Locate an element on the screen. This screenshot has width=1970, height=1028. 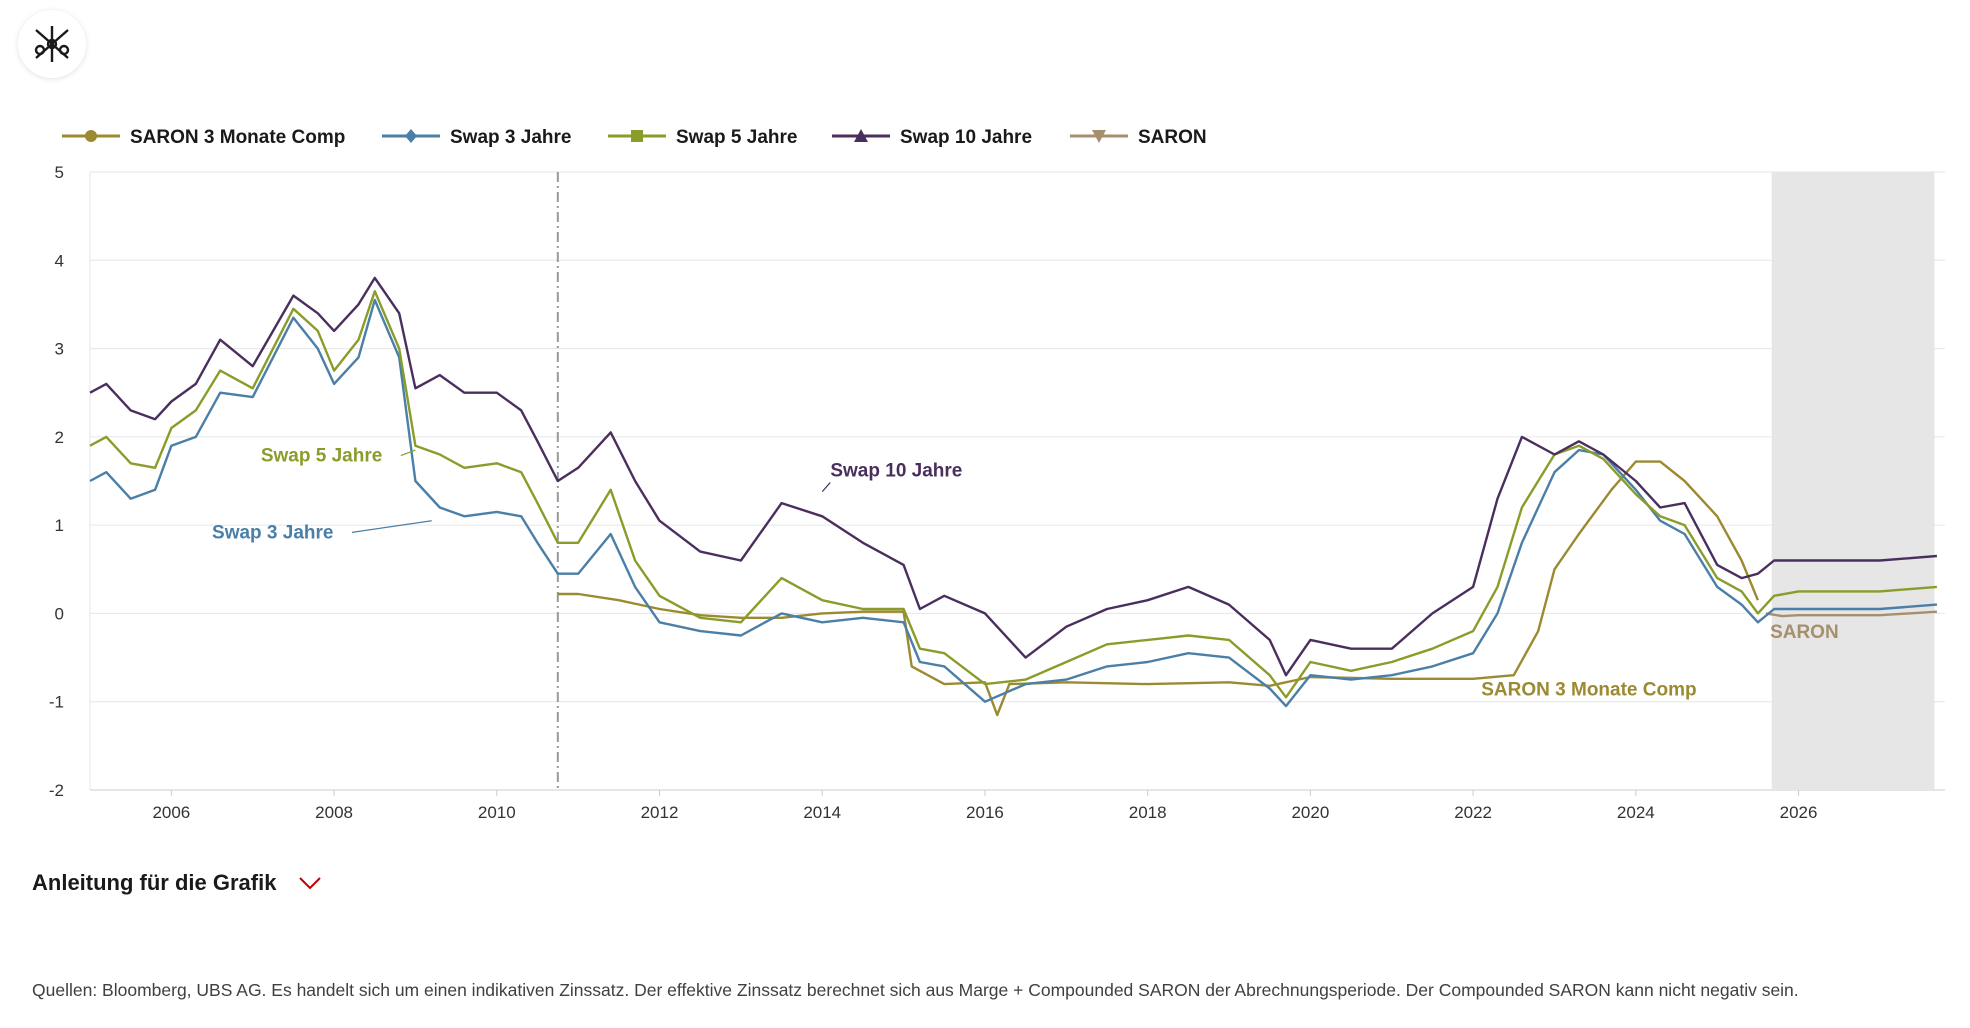
ubs-keys-icon is located at coordinates (52, 44).